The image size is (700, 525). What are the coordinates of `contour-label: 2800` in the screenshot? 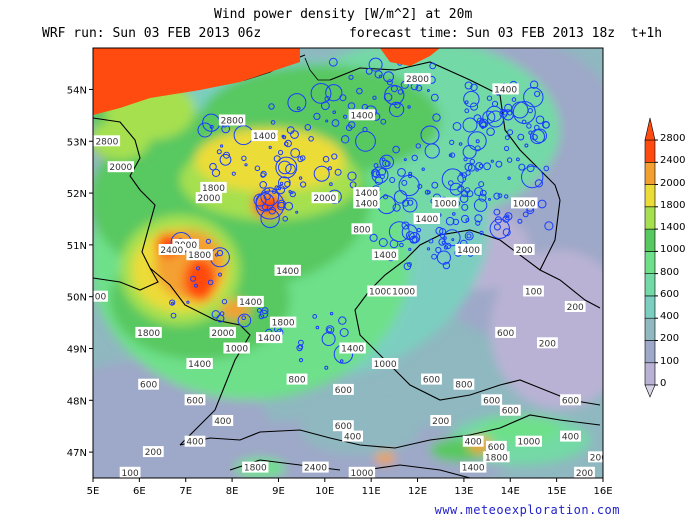 It's located at (106, 142).